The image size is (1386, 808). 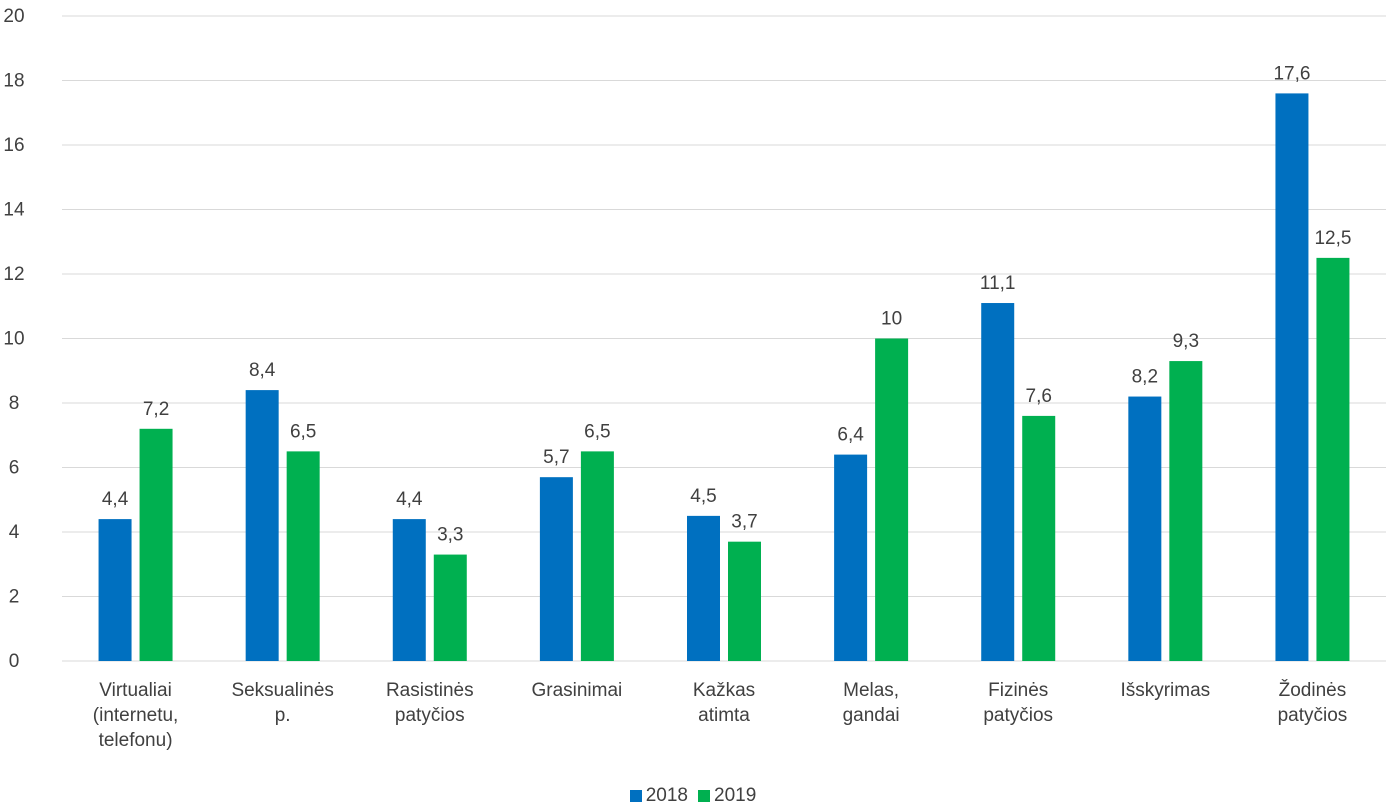 I want to click on data-label-2018: 4,5, so click(x=703, y=496).